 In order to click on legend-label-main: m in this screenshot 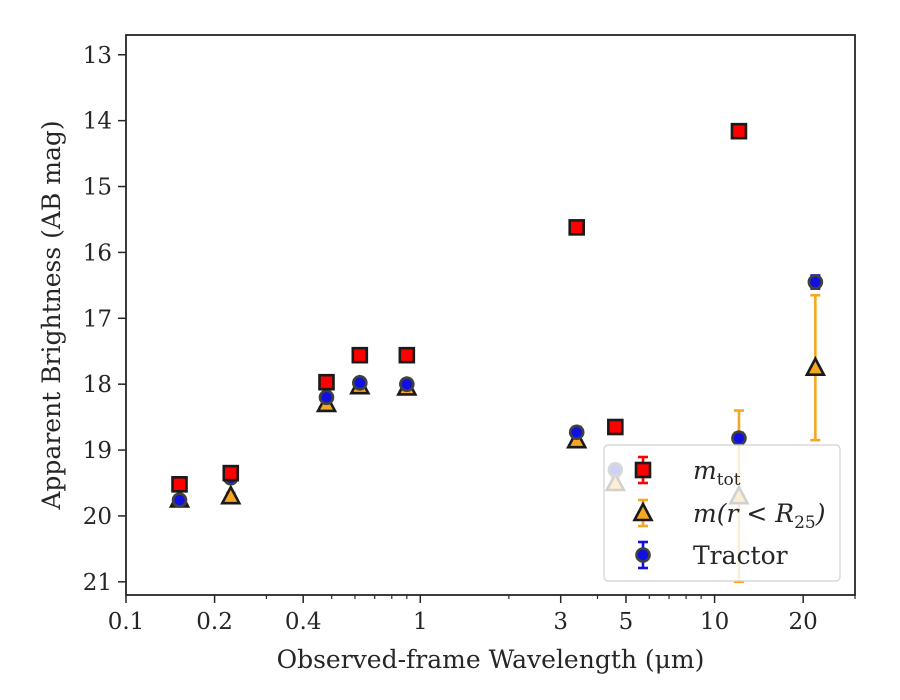, I will do `click(705, 470)`.